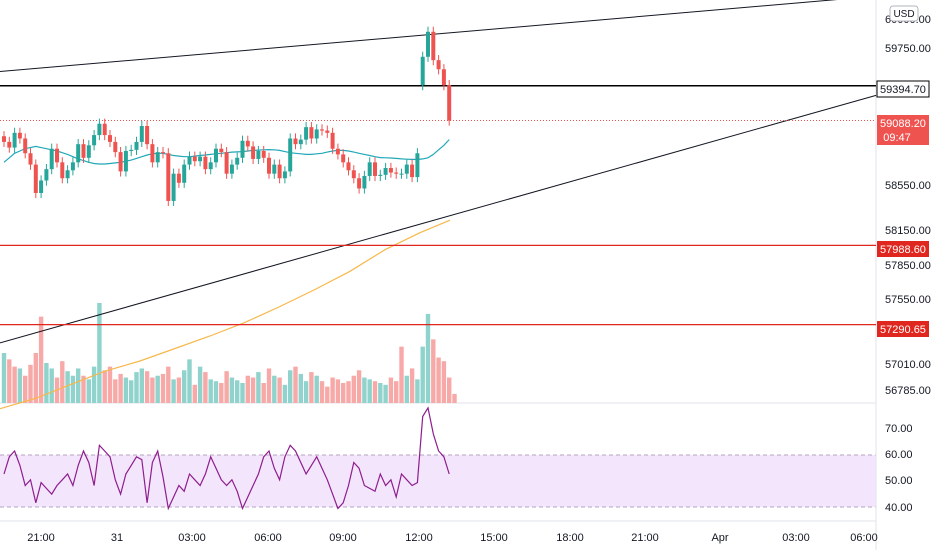  I want to click on last-price-badge, so click(903, 130).